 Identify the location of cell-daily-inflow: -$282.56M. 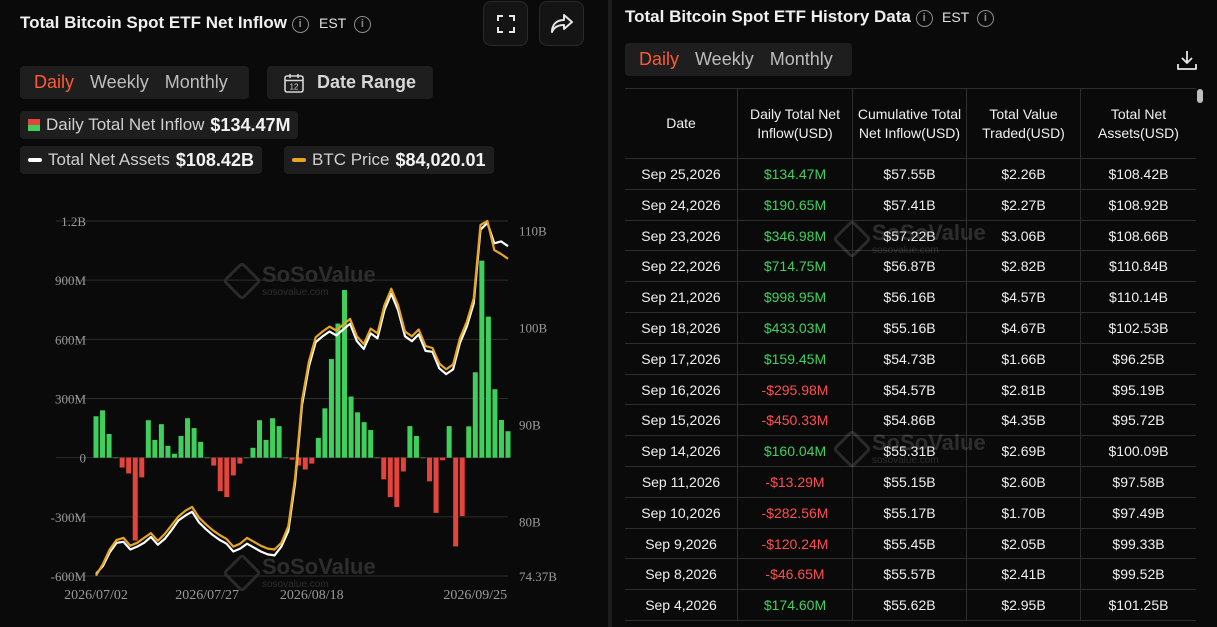
(795, 512).